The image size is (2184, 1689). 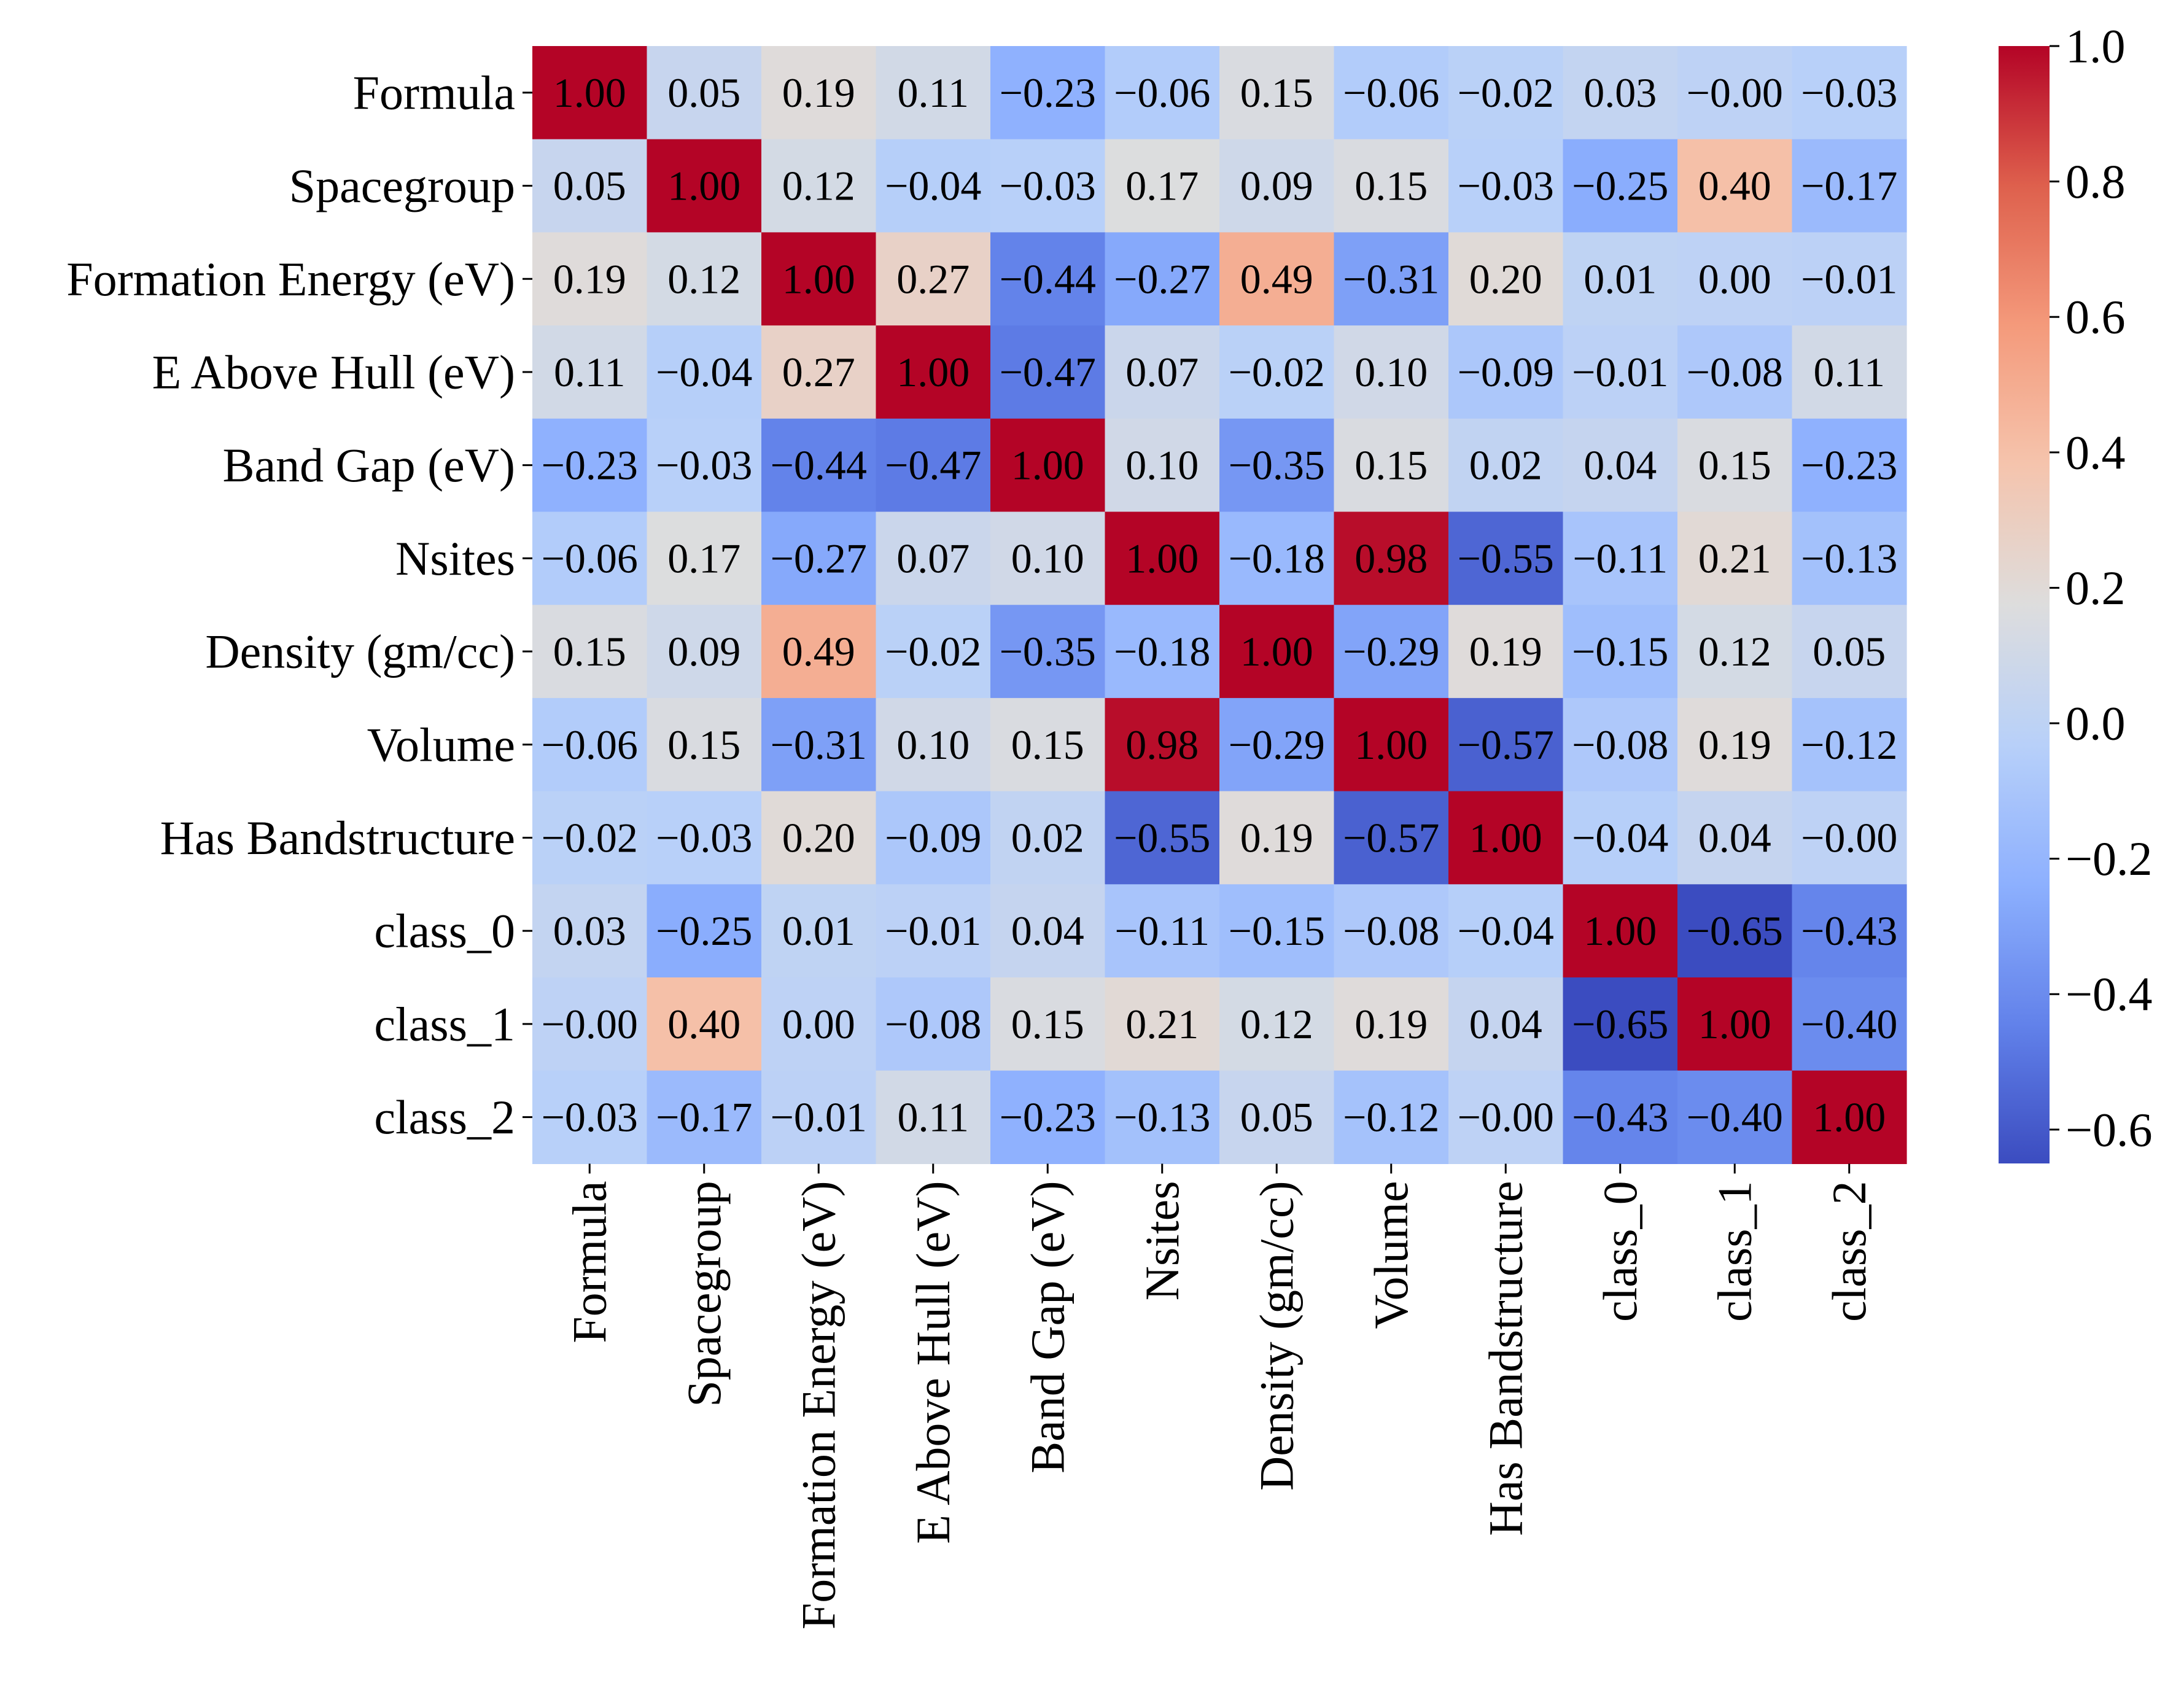 What do you see at coordinates (337, 837) in the screenshot?
I see `y-tick-label: Has Bandstructure` at bounding box center [337, 837].